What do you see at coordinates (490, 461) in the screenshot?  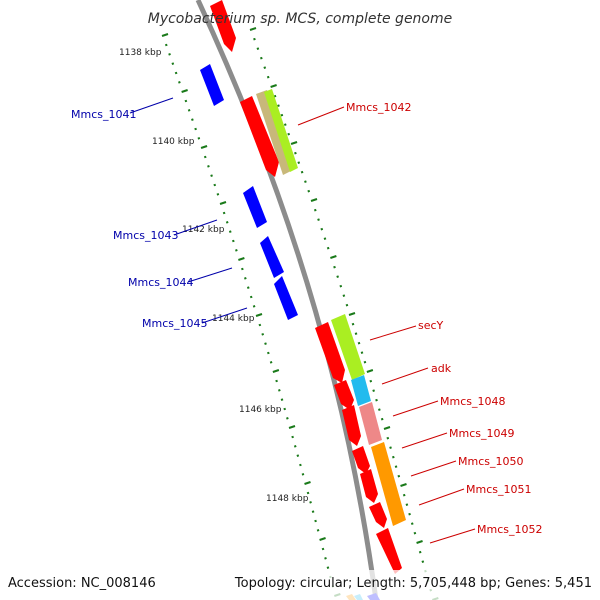 I see `gene-label-Mmcs_1050: Mmcs_1050` at bounding box center [490, 461].